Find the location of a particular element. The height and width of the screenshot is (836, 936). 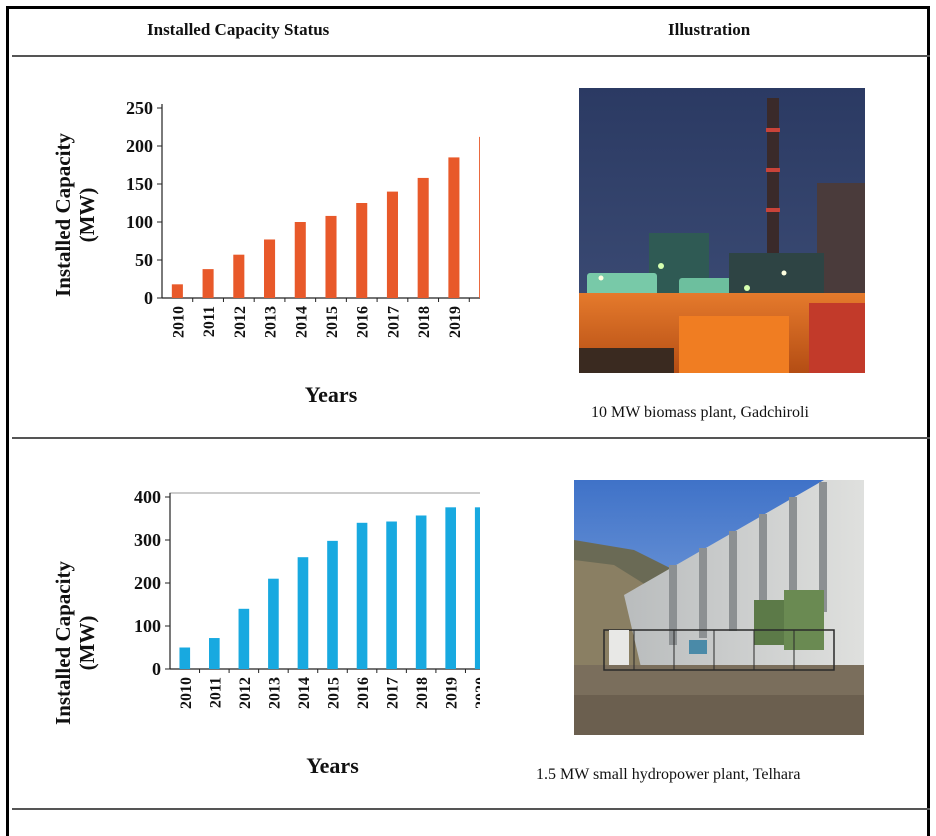

y-tick-label: 50 is located at coordinates (144, 260).